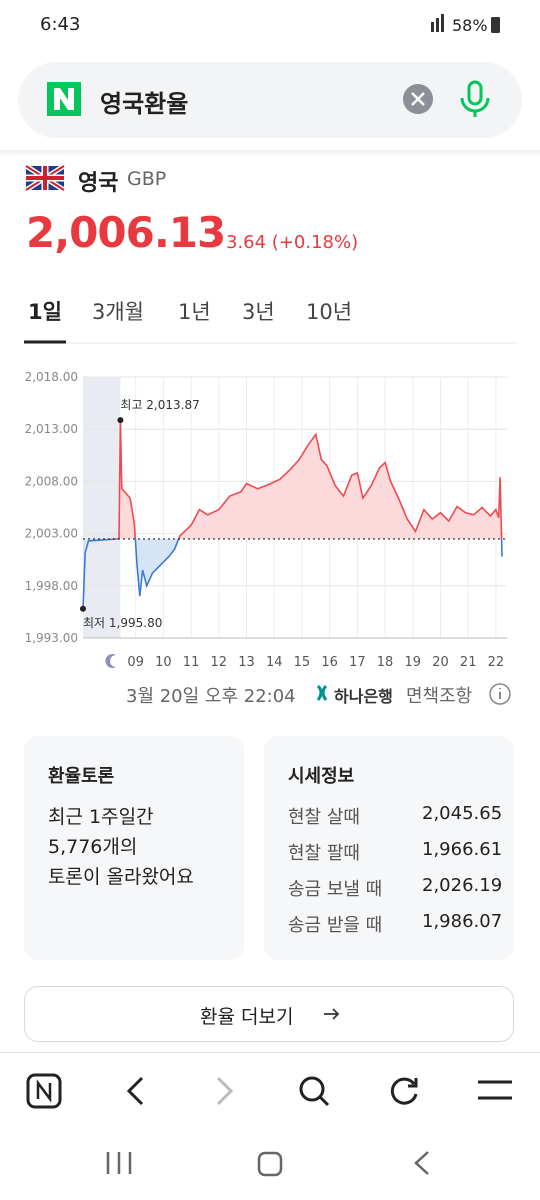 The image size is (540, 1200). I want to click on battery: 58%, so click(470, 25).